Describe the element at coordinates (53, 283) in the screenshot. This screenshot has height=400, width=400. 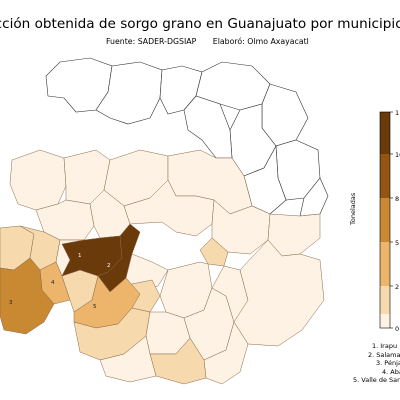
I see `region-label: 4` at that location.